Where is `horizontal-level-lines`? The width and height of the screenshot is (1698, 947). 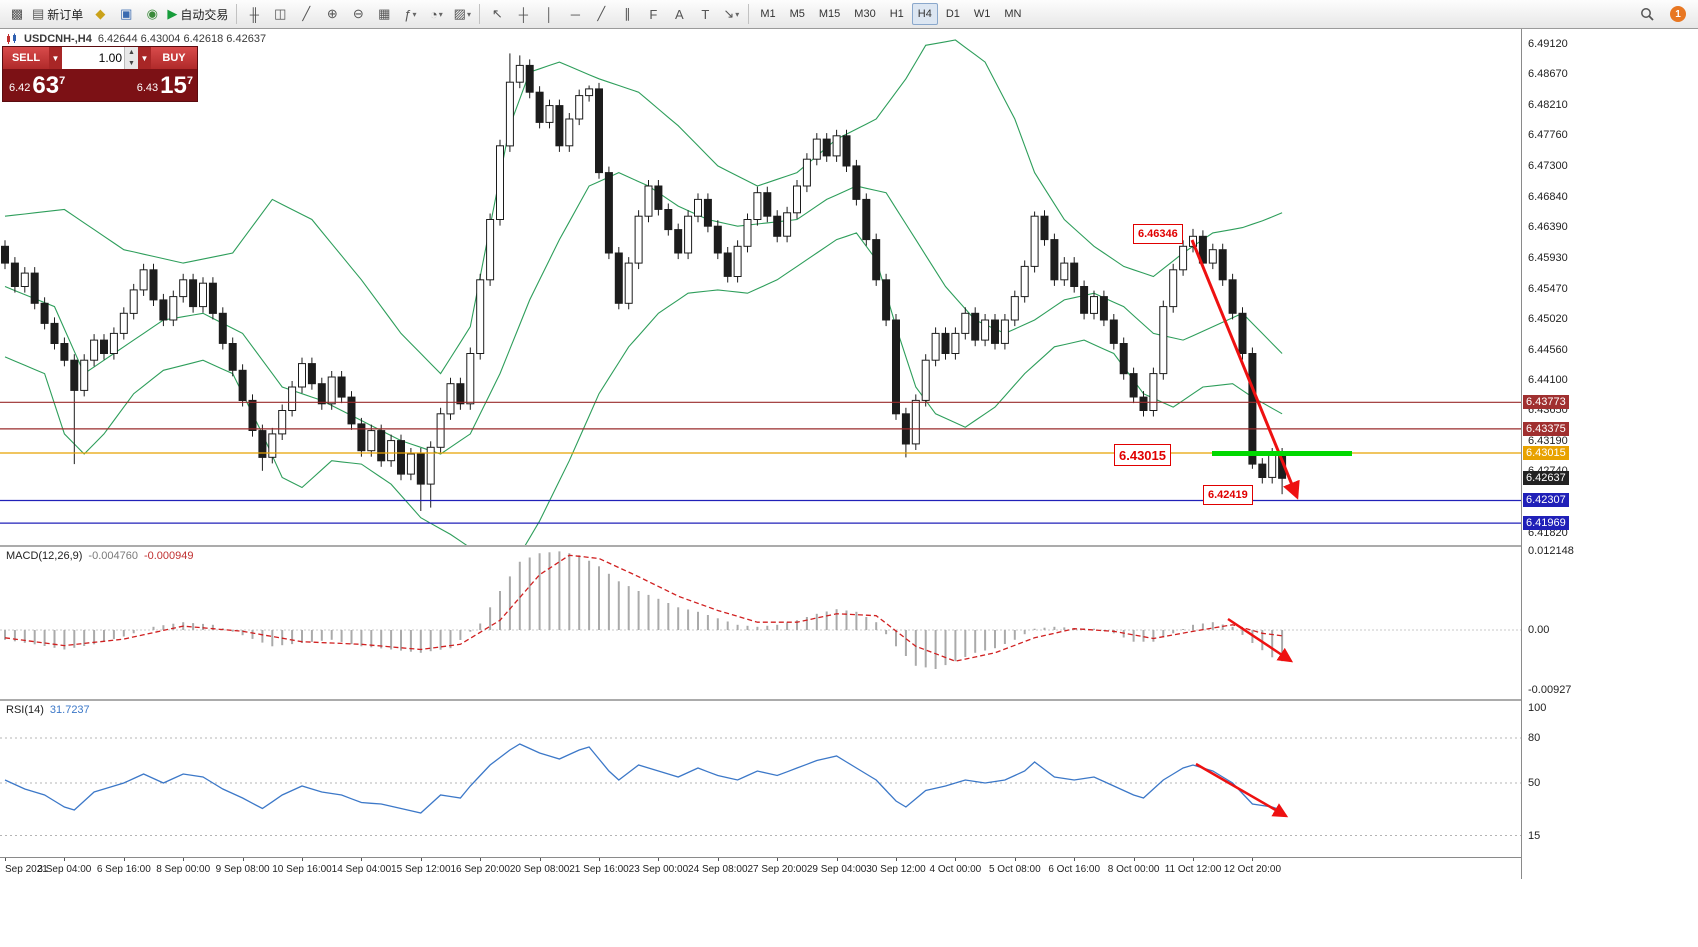 horizontal-level-lines is located at coordinates (760, 462).